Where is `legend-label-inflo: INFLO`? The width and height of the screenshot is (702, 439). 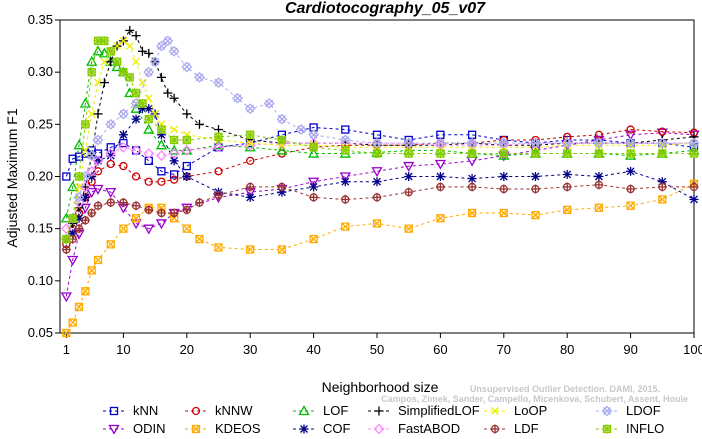 legend-label-inflo: INFLO is located at coordinates (645, 427).